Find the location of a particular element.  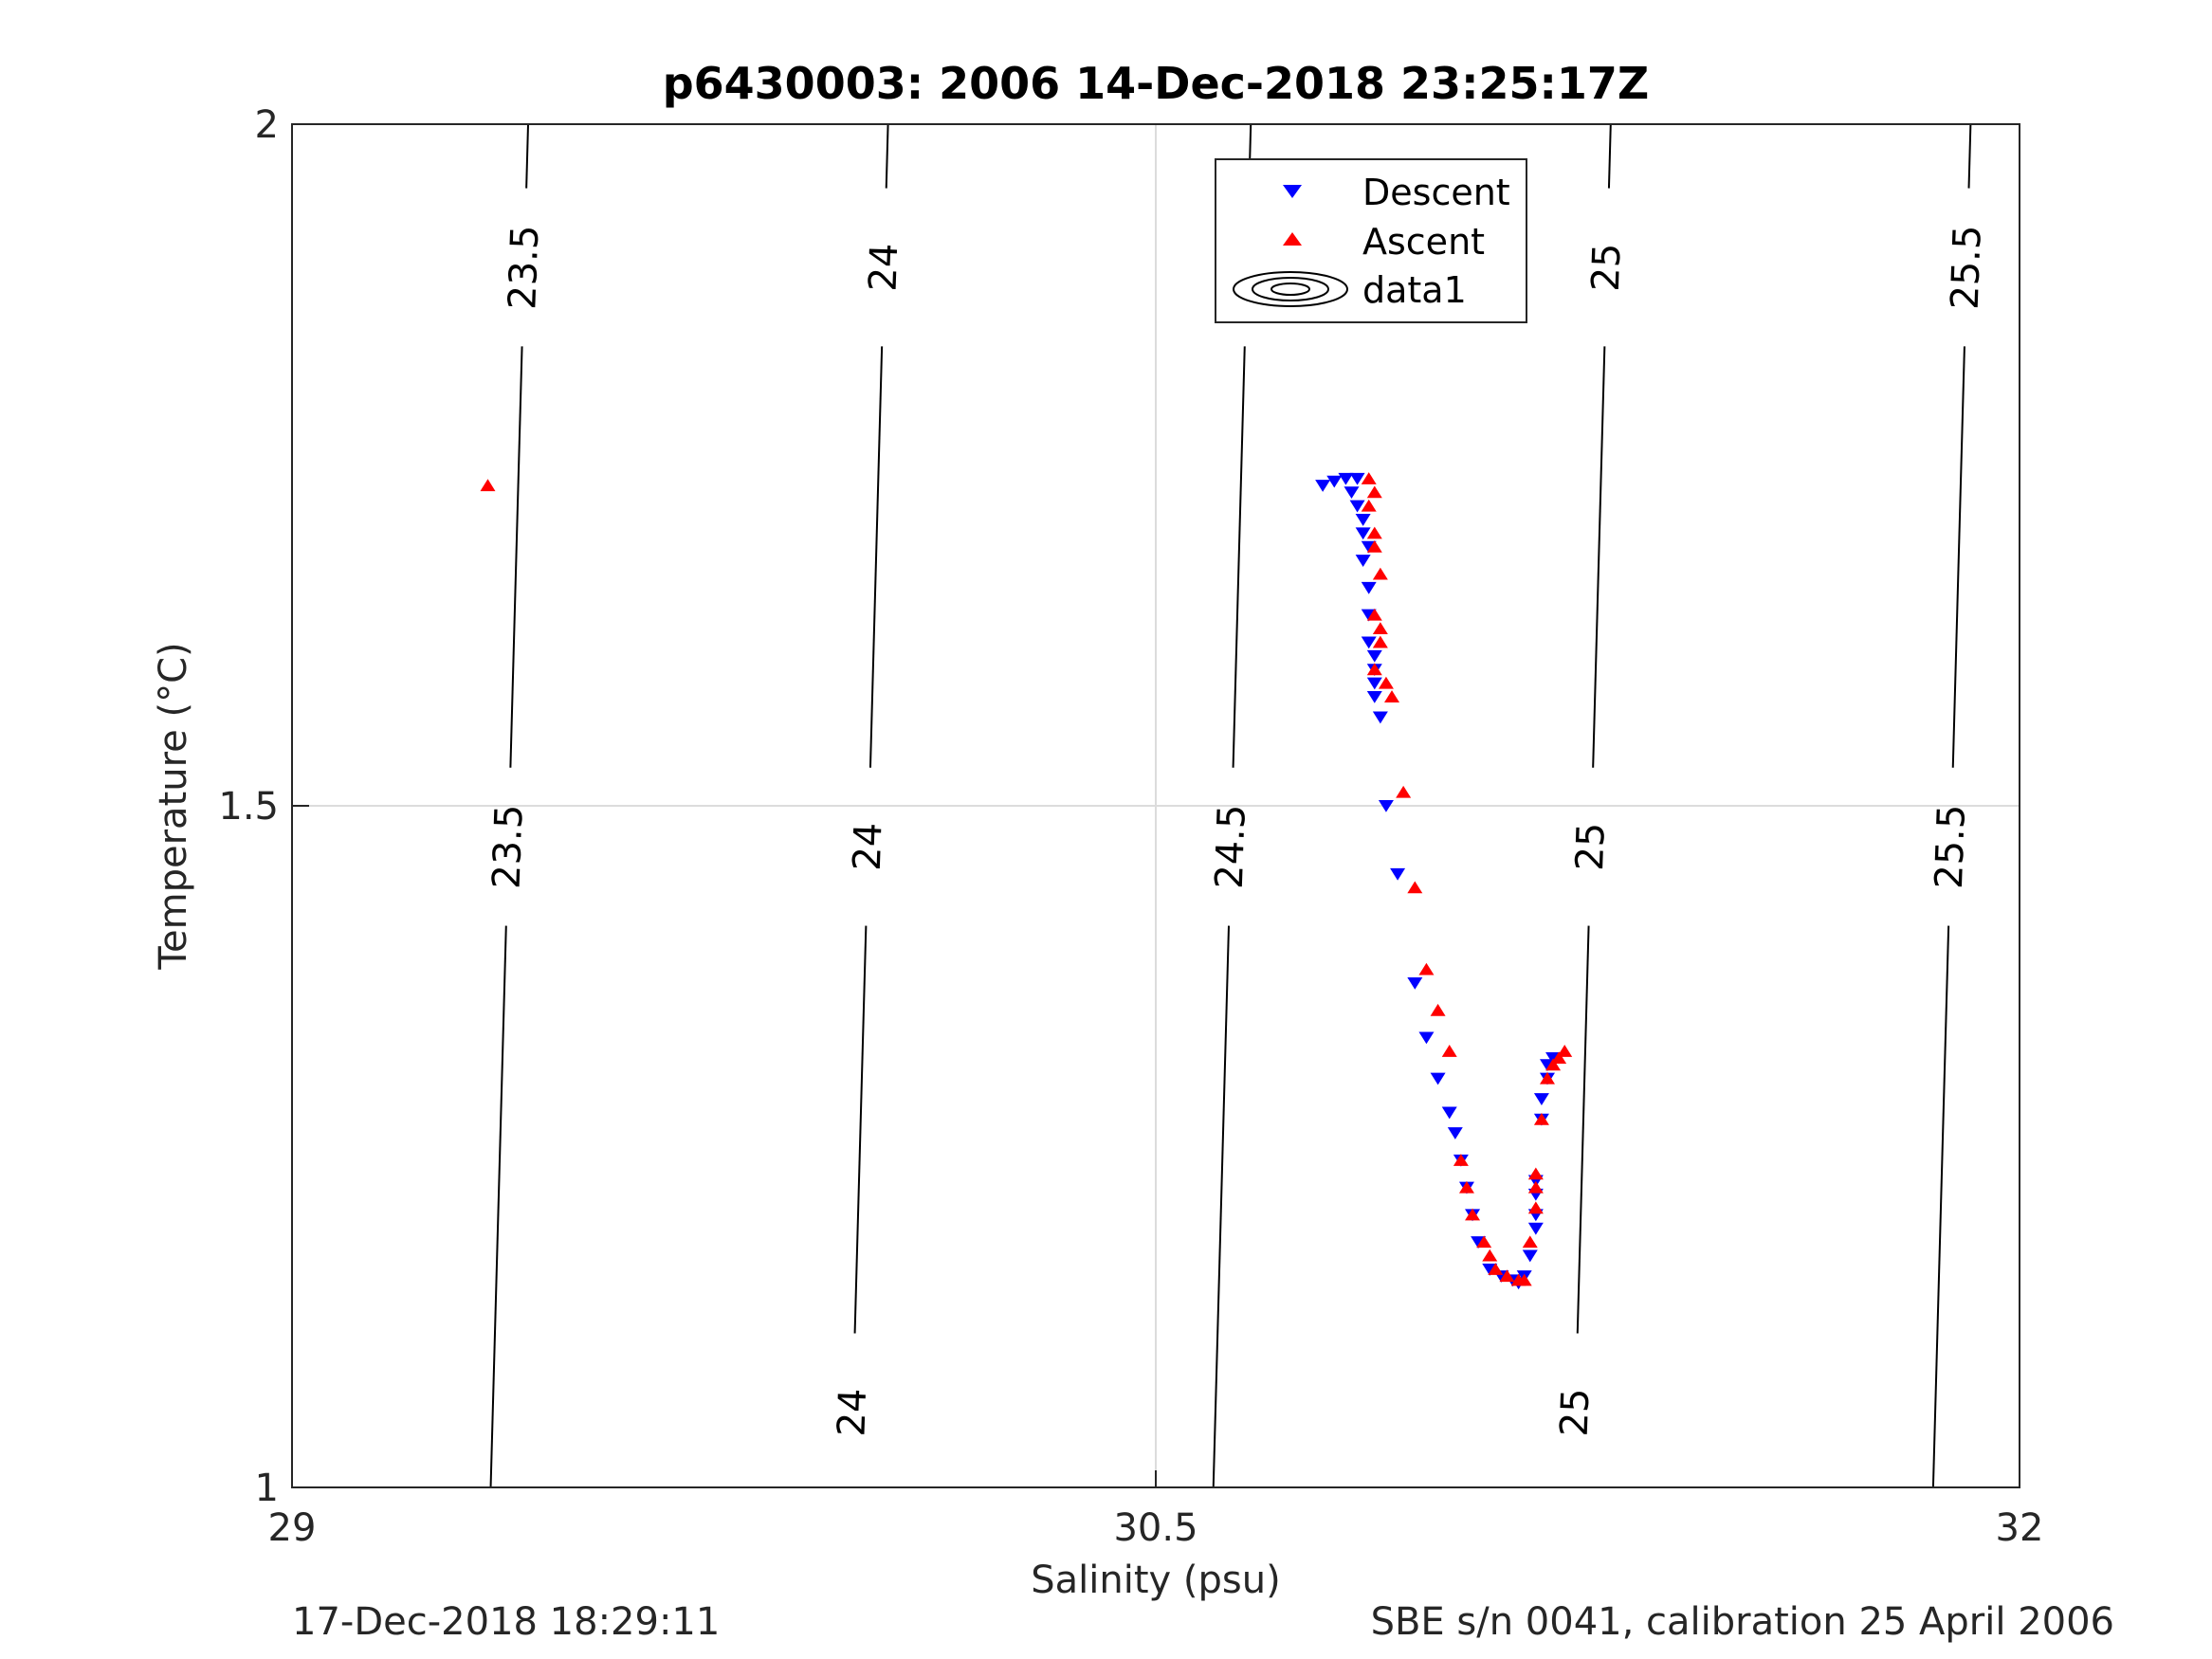

legend-descent-label: Descent is located at coordinates (1436, 192).